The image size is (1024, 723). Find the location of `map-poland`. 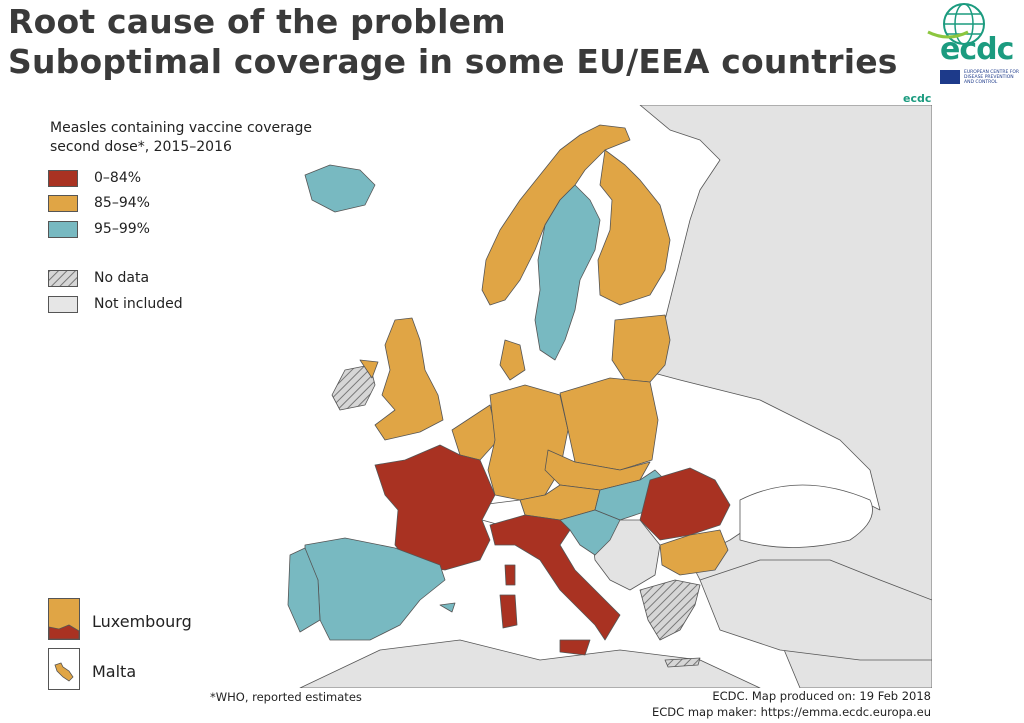

map-poland is located at coordinates (609, 424).